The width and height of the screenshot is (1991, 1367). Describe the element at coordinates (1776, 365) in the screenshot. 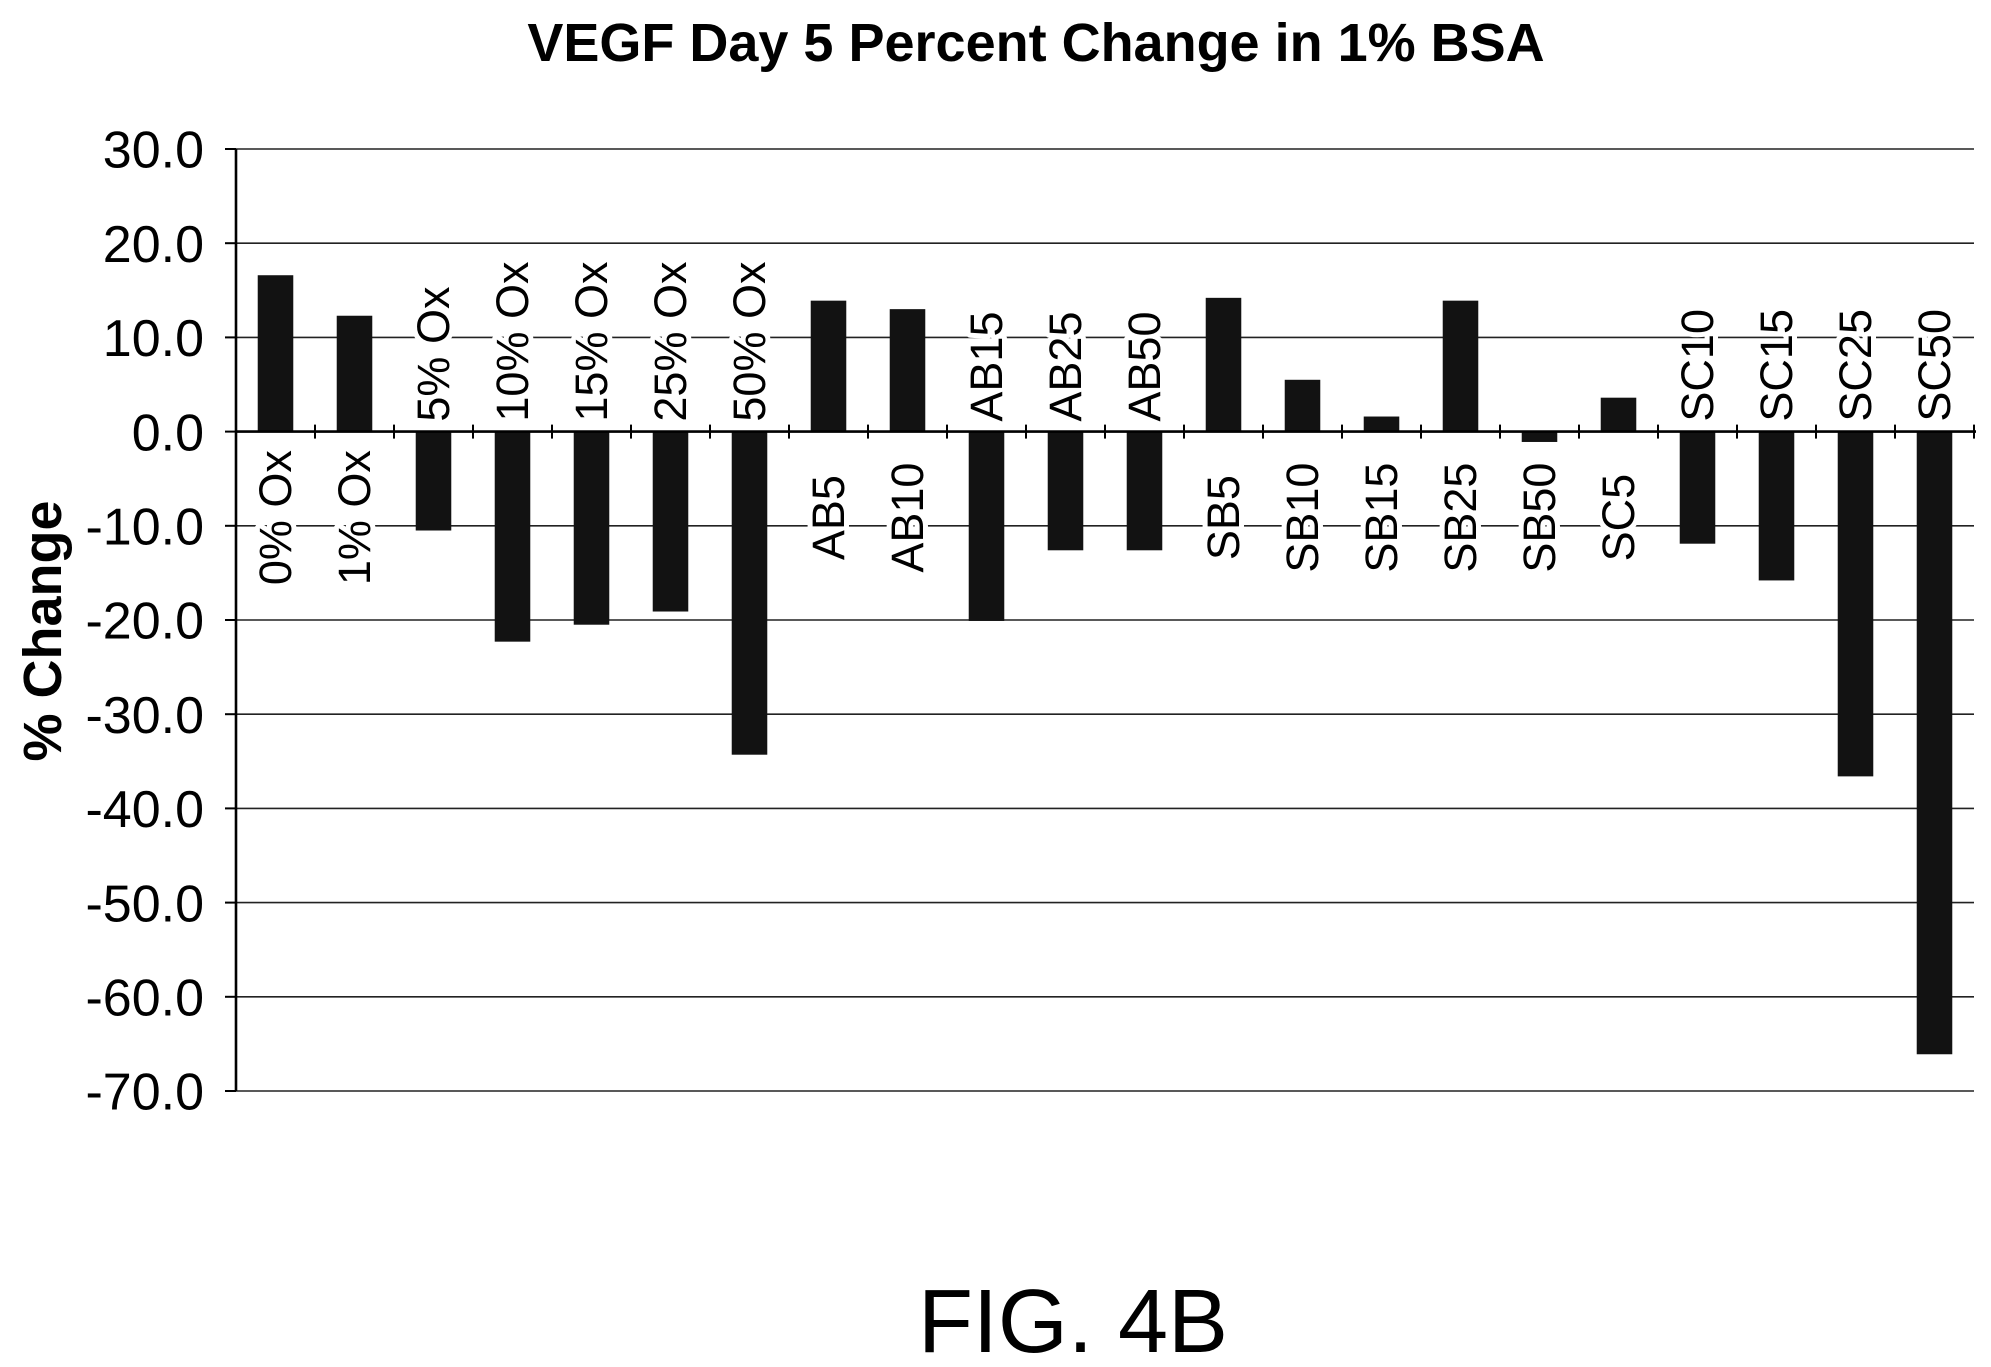

I see `category-label: SC15` at that location.